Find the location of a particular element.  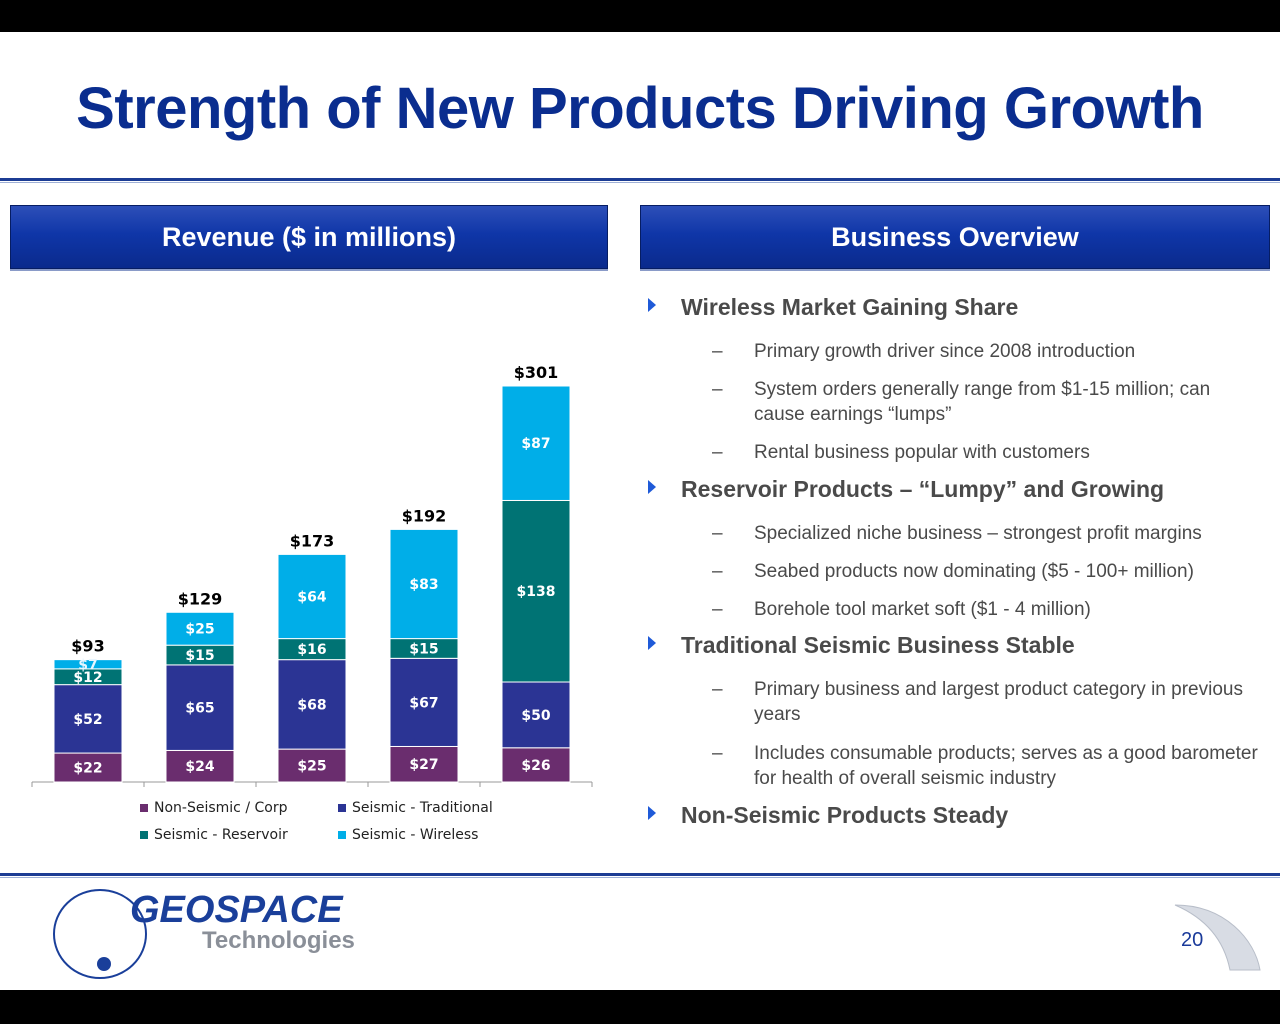

bar-value-label: $24 is located at coordinates (199, 767).